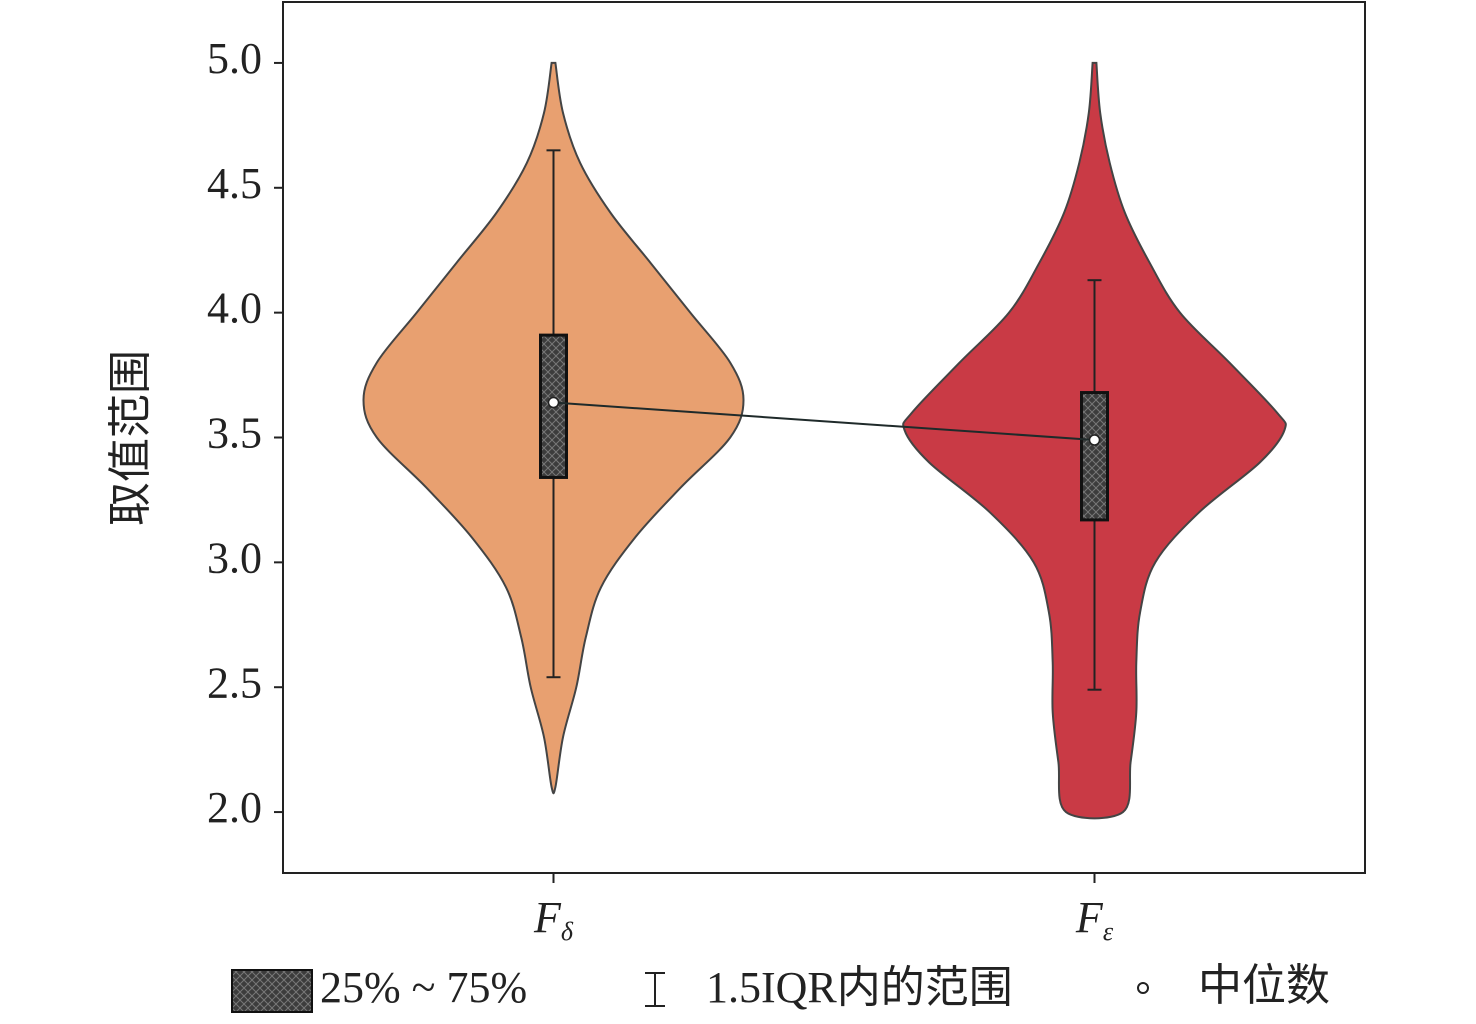 The height and width of the screenshot is (1024, 1476). I want to click on iqr-box, so click(1094, 456).